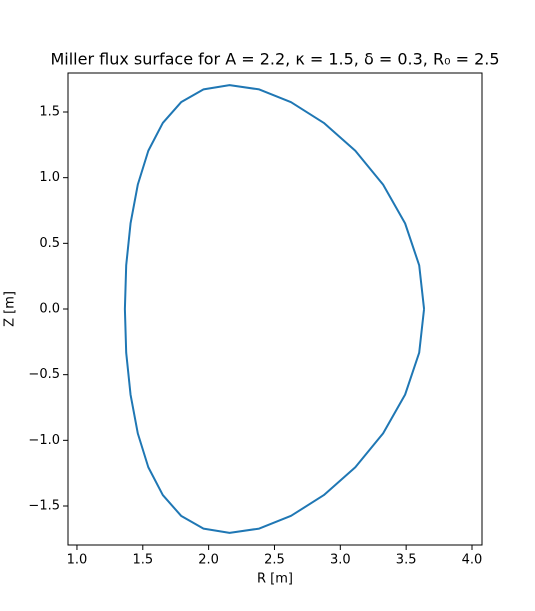  I want to click on x-tick-label: 2.5, so click(274, 560).